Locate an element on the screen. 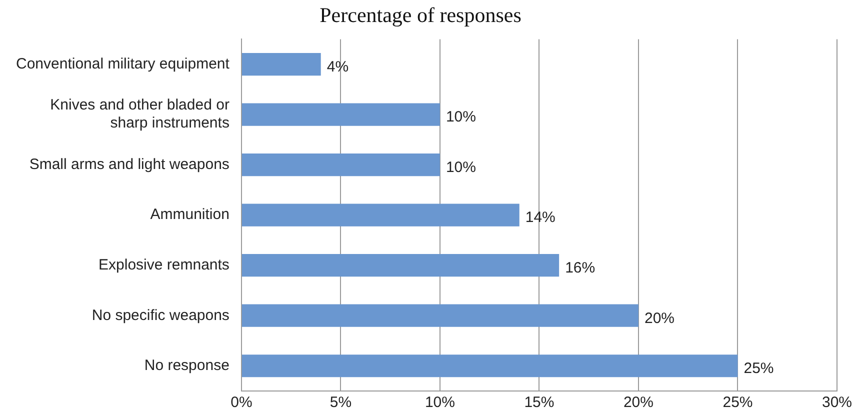 The width and height of the screenshot is (861, 419). y-tick-label: No response is located at coordinates (187, 365).